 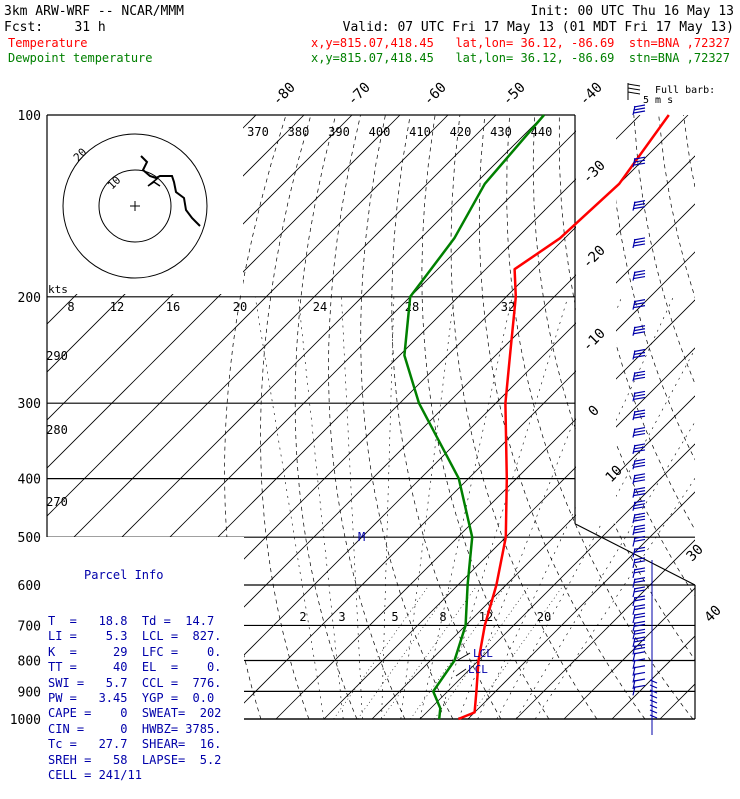 What do you see at coordinates (29, 586) in the screenshot?
I see `pressure-label-600: 600` at bounding box center [29, 586].